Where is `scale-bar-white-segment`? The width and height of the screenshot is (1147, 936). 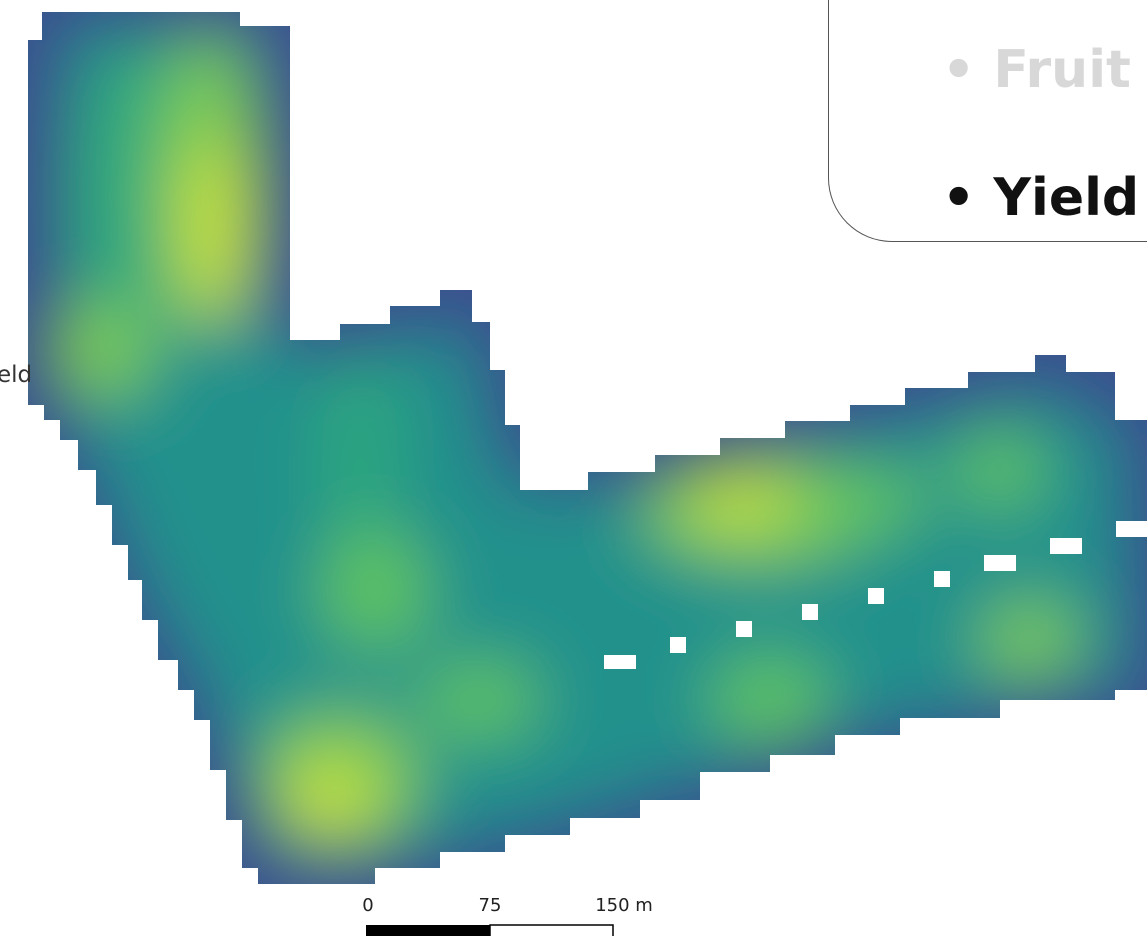 scale-bar-white-segment is located at coordinates (551, 930).